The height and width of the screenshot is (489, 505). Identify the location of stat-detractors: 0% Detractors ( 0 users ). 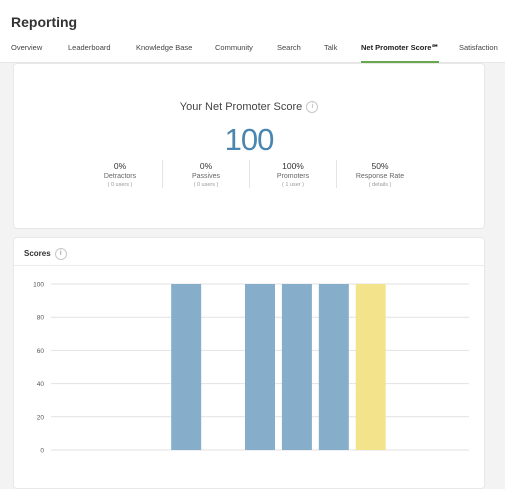
(120, 174).